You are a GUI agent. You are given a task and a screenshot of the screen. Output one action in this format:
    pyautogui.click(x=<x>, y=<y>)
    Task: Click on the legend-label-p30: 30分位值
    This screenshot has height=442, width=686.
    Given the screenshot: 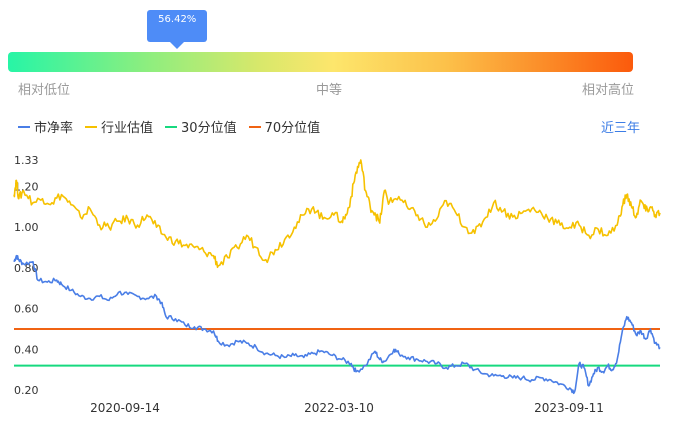 What is the action you would take?
    pyautogui.click(x=209, y=128)
    